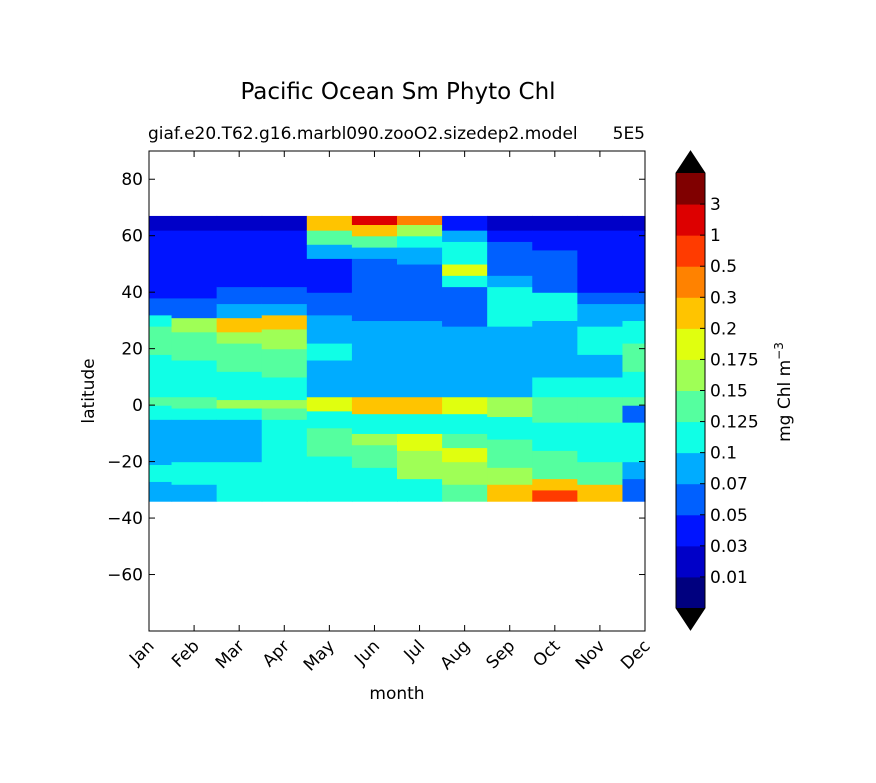 This screenshot has height=783, width=876. What do you see at coordinates (729, 547) in the screenshot?
I see `colorbar-tick-label: 0.03` at bounding box center [729, 547].